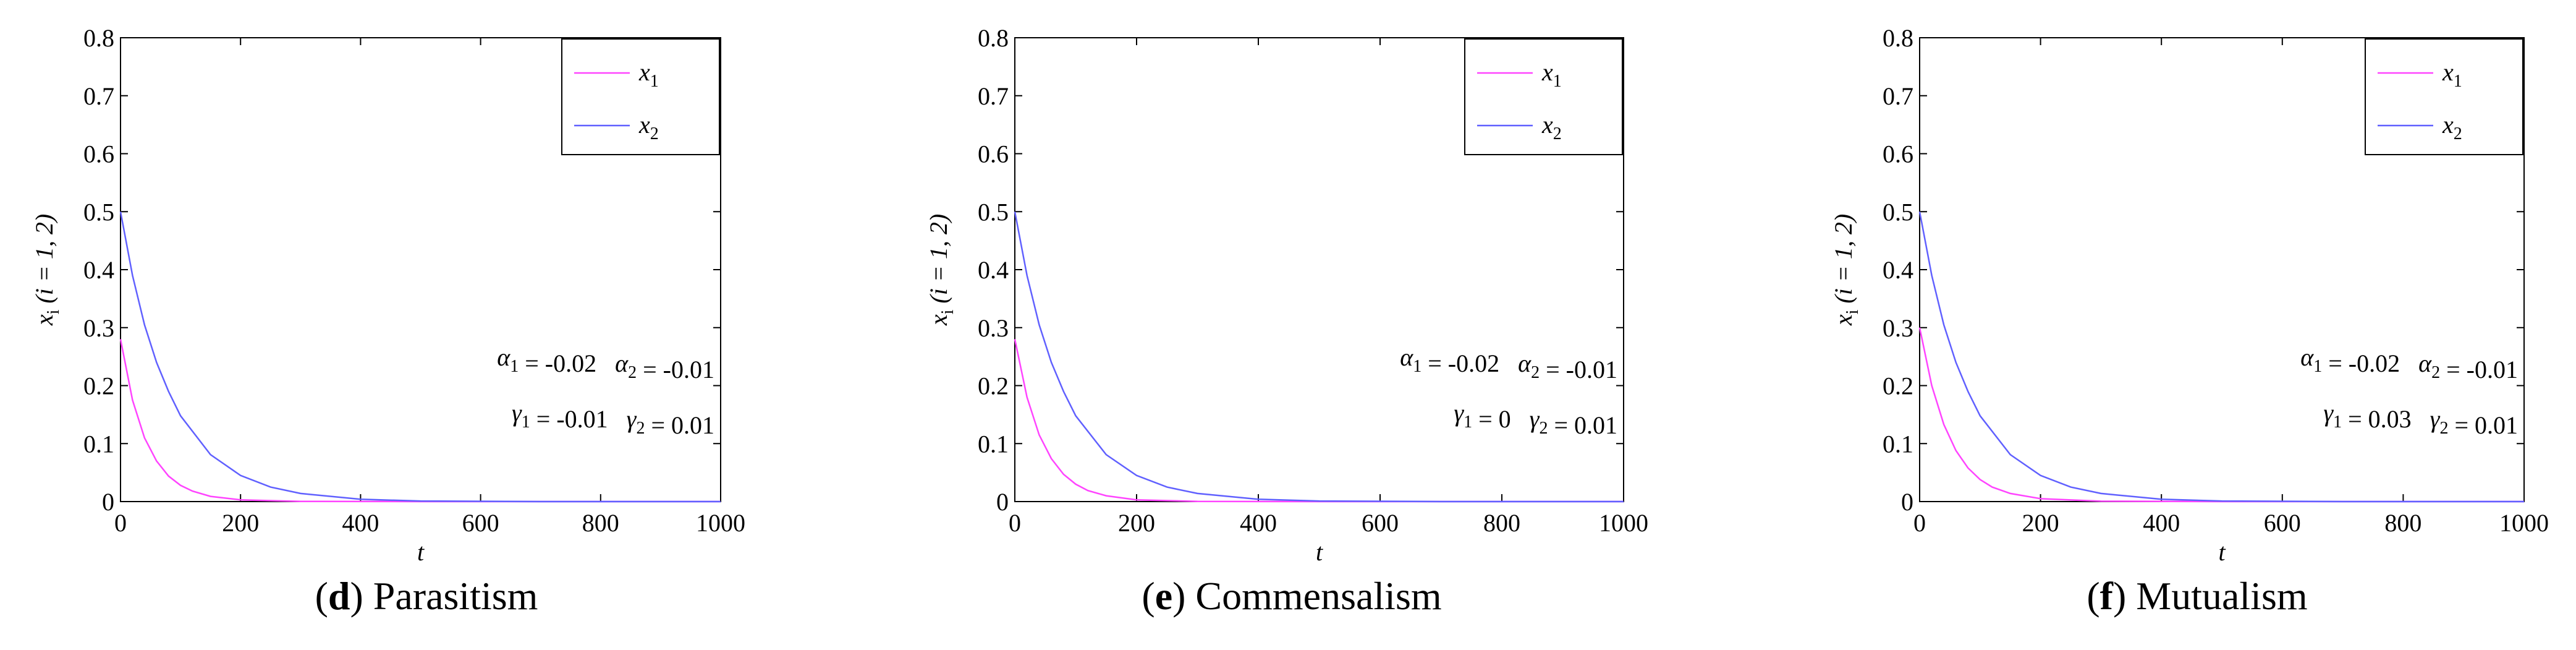 This screenshot has height=650, width=2576. Describe the element at coordinates (426, 596) in the screenshot. I see `panel-caption: (d) Parasitism` at that location.